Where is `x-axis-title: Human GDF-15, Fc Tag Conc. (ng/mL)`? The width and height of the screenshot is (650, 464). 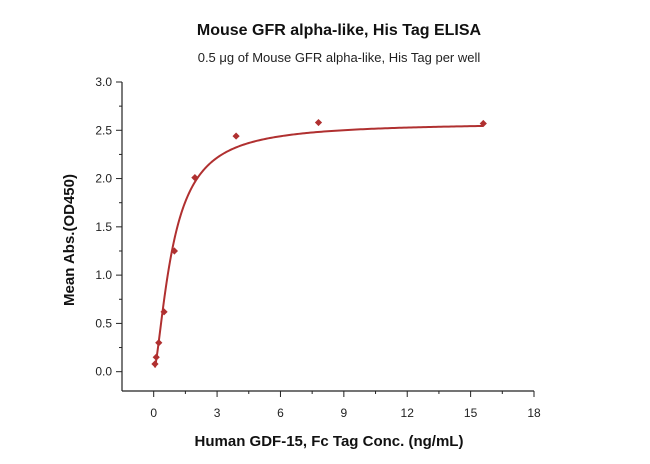 x-axis-title: Human GDF-15, Fc Tag Conc. (ng/mL) is located at coordinates (329, 441).